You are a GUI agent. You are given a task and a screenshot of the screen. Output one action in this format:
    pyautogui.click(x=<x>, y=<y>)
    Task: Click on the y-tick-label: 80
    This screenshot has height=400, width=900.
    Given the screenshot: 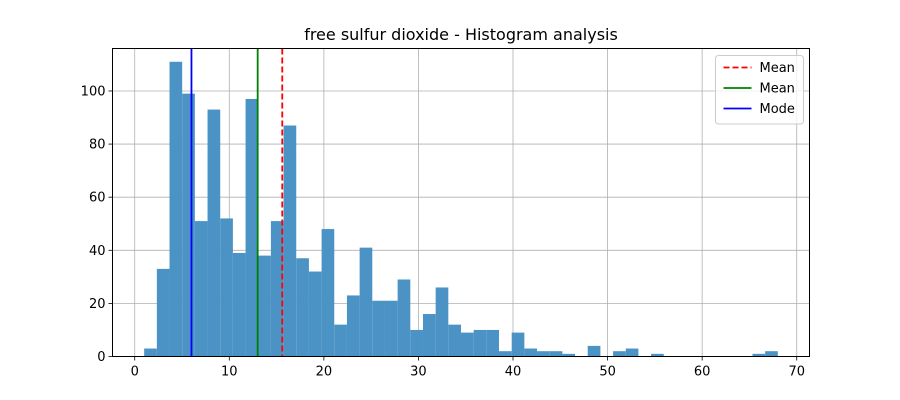 What is the action you would take?
    pyautogui.click(x=97, y=145)
    